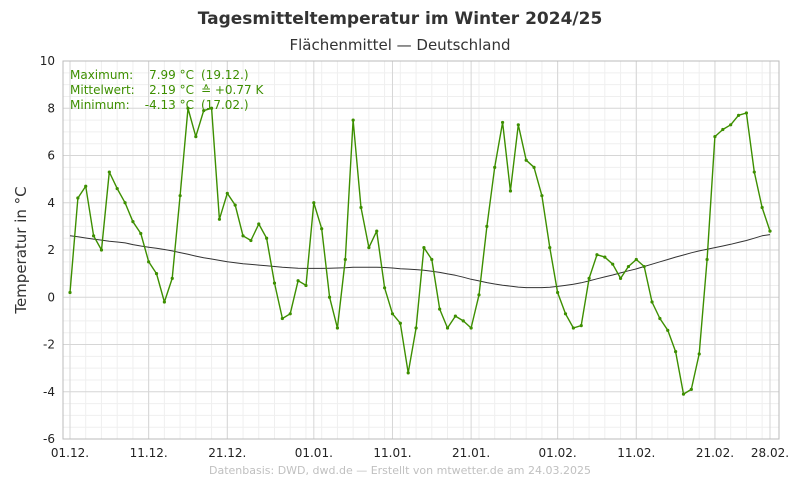 Image resolution: width=800 pixels, height=480 pixels. I want to click on y-tick-label: 8, so click(51, 108).